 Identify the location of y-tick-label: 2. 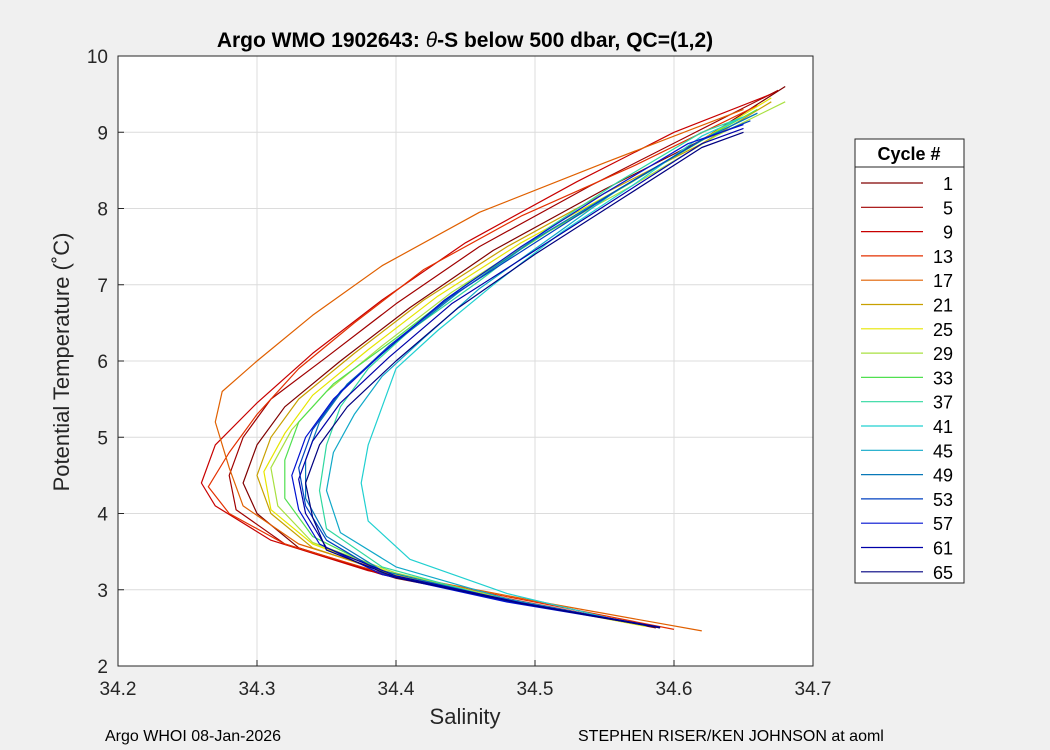
(102, 667).